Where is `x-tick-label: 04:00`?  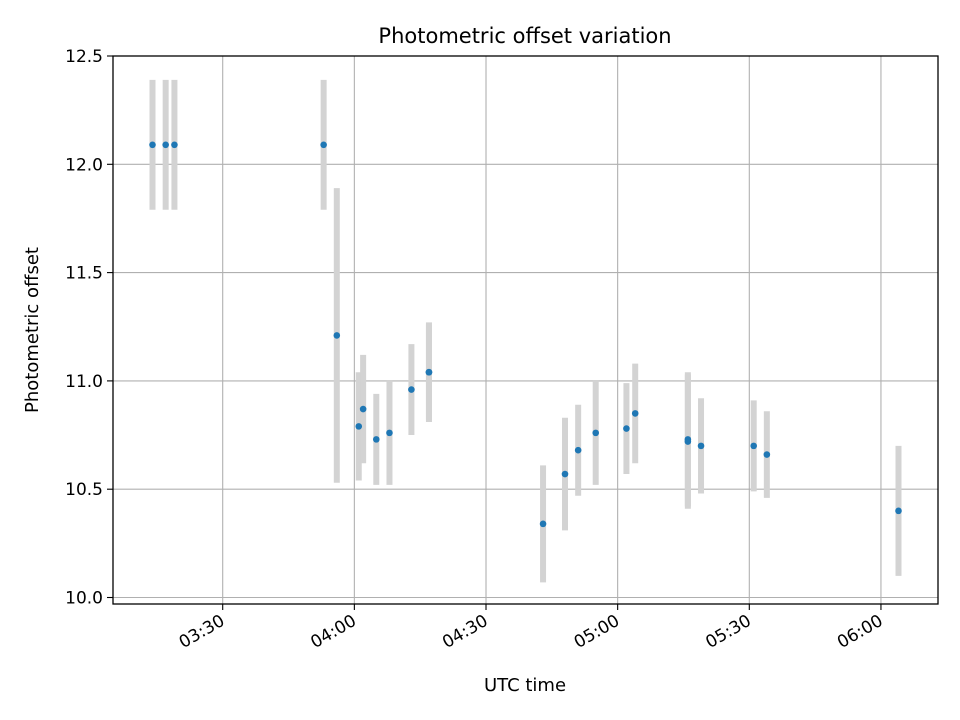 x-tick-label: 04:00 is located at coordinates (333, 632).